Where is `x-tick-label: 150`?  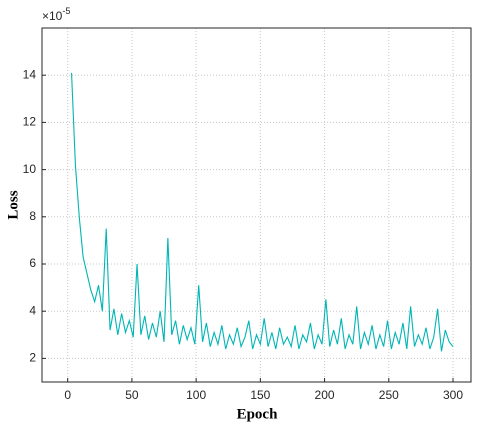 x-tick-label: 150 is located at coordinates (260, 395).